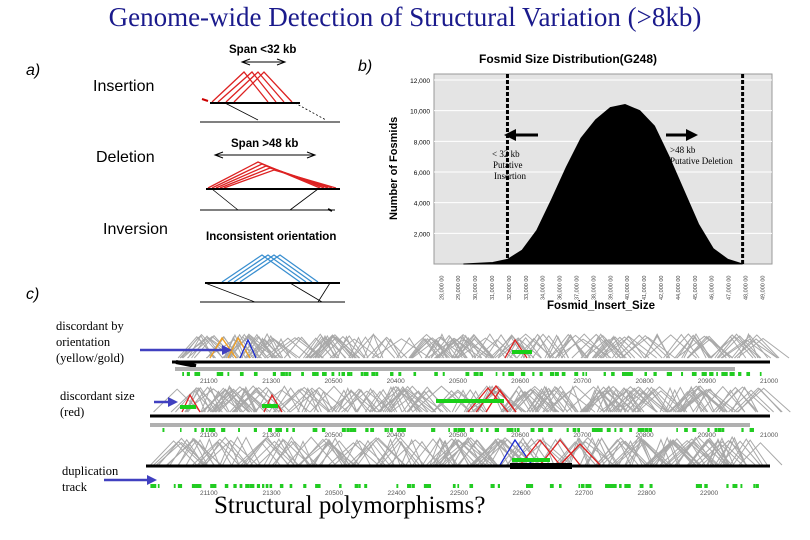  I want to click on track-tick-label: 22900, so click(709, 493).